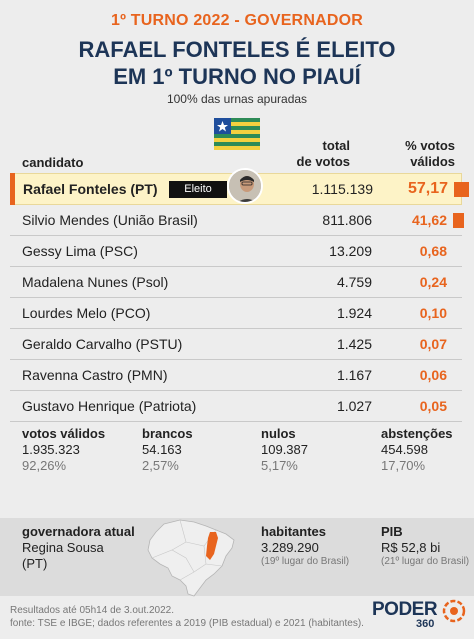 This screenshot has width=474, height=639. What do you see at coordinates (237, 76) in the screenshot?
I see `headline-line-2: EM 1º TURNO NO PIAUÍ` at bounding box center [237, 76].